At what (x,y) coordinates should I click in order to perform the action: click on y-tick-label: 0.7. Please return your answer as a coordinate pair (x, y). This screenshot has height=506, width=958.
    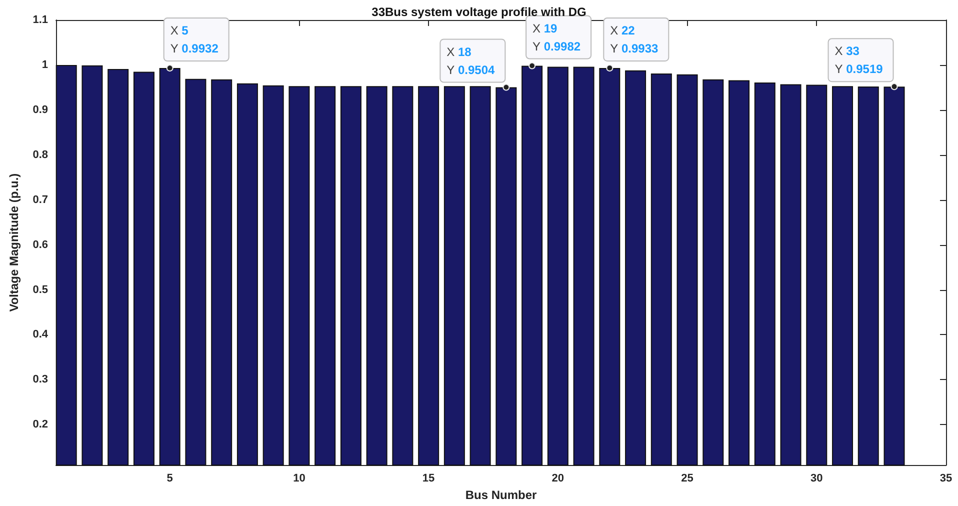
    Looking at the image, I should click on (40, 200).